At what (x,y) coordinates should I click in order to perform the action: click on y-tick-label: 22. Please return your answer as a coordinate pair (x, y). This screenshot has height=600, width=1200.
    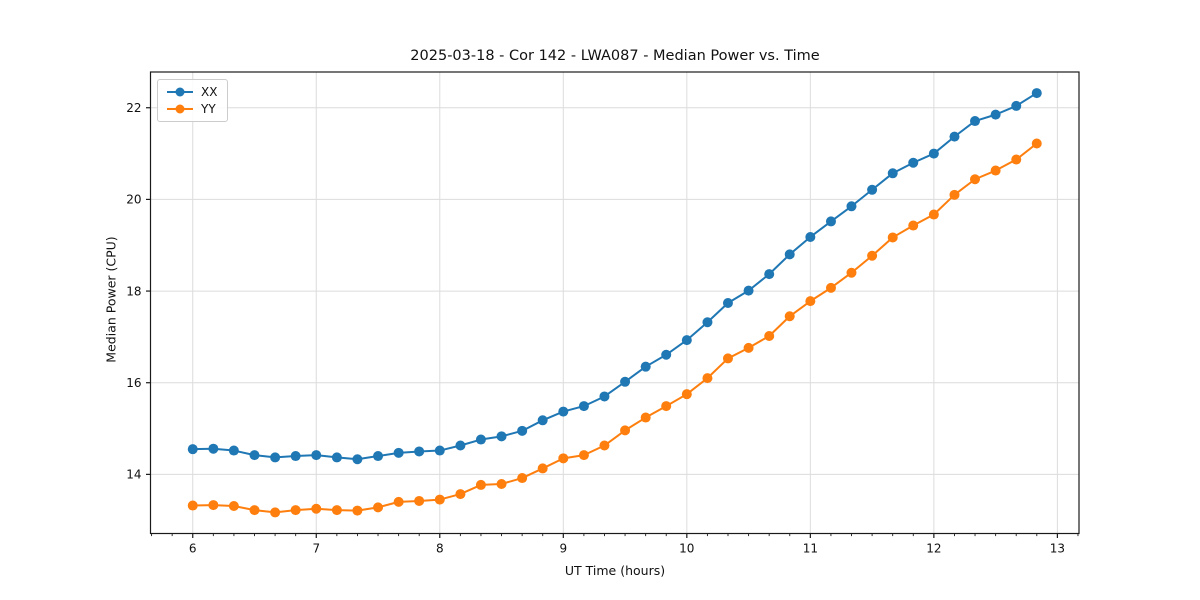
    Looking at the image, I should click on (133, 108).